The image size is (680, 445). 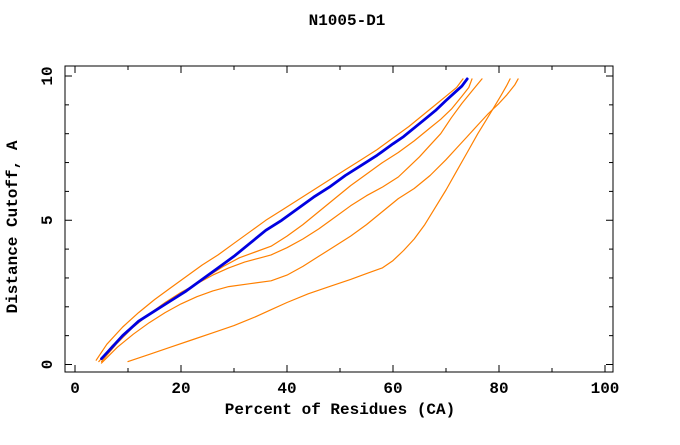 I want to click on x-tick-label: 80, so click(x=498, y=389).